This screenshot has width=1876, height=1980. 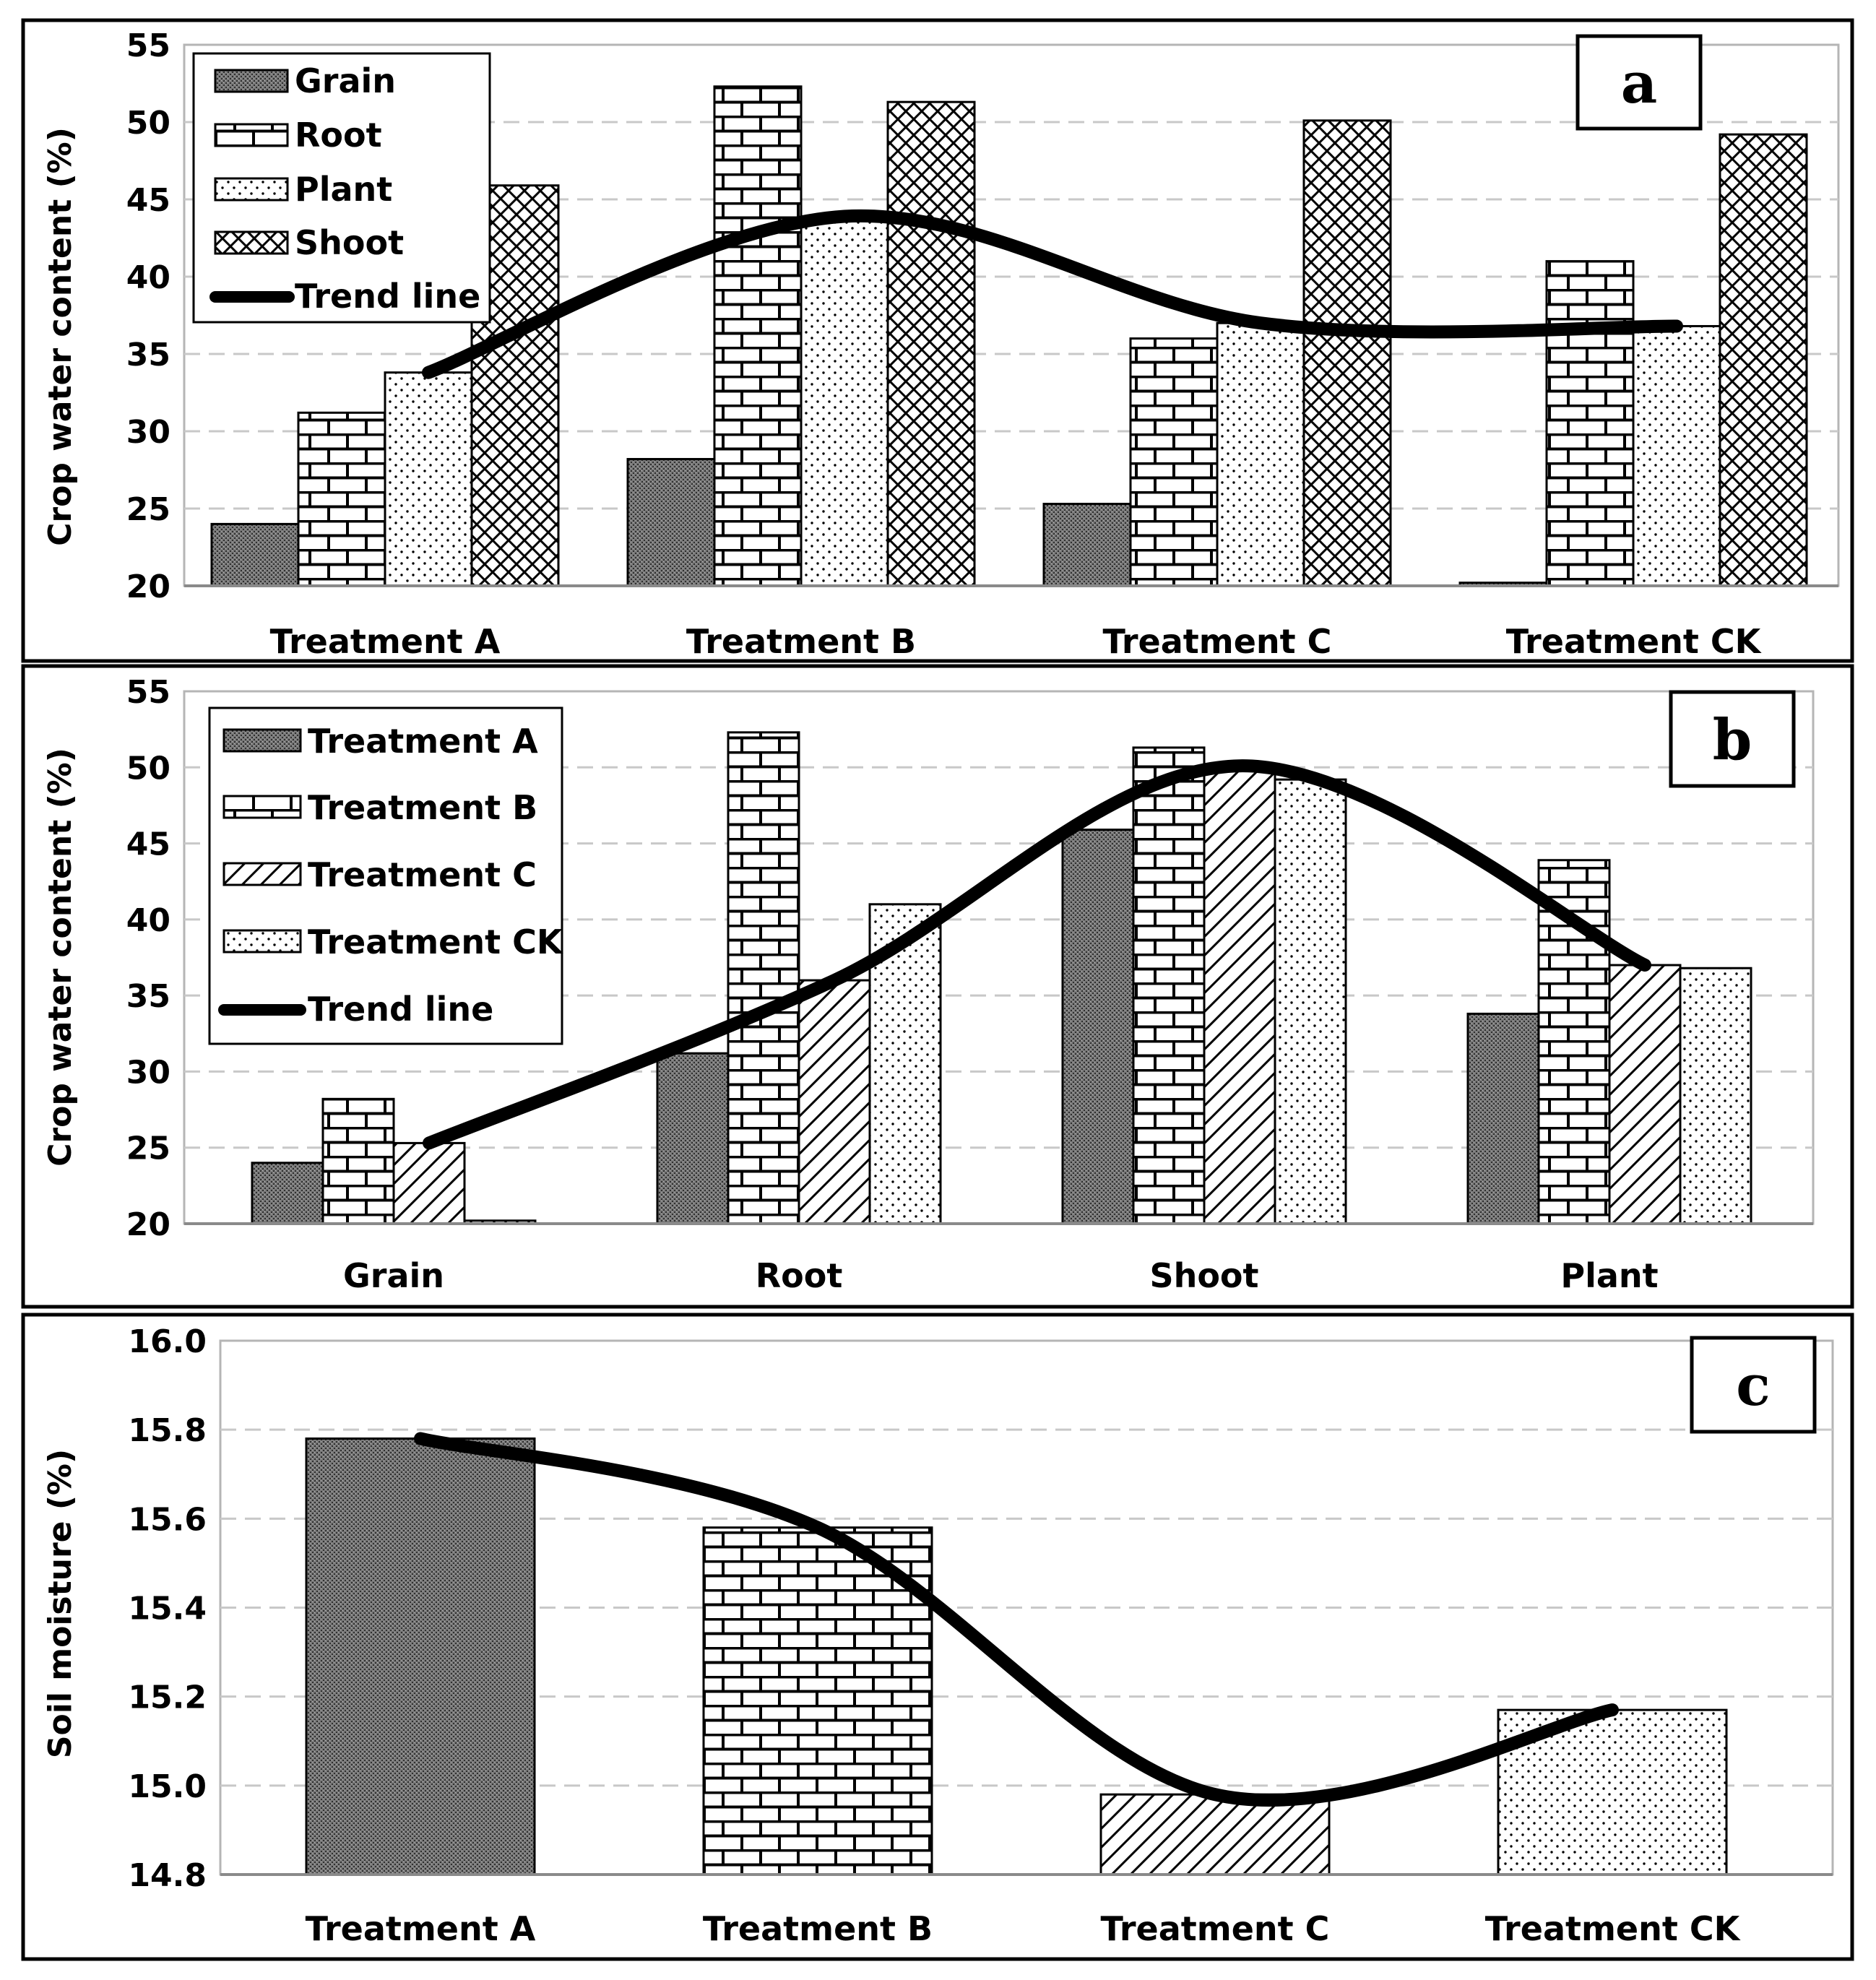 I want to click on panel-a-legend: Grain Root Plant Shoot Trend line, so click(x=341, y=188).